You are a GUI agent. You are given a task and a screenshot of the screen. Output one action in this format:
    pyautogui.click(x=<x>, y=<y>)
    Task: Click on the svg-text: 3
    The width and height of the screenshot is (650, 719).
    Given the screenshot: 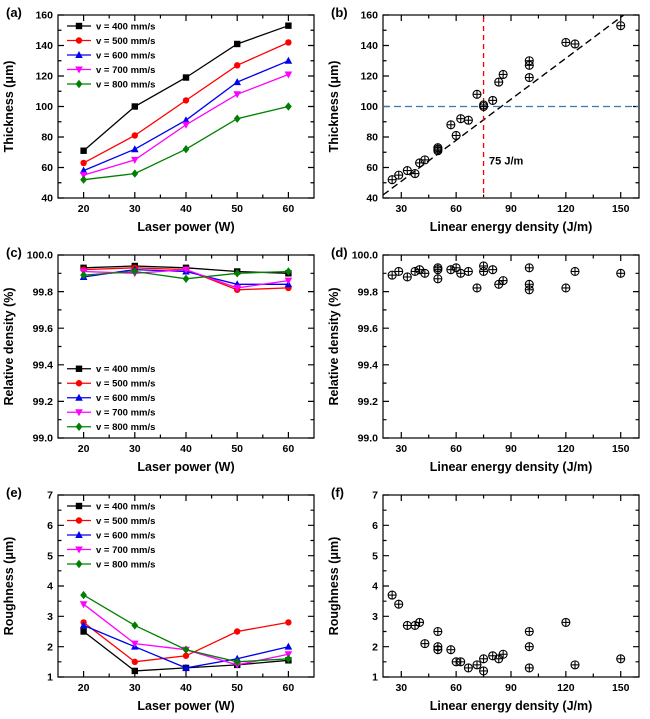 What is the action you would take?
    pyautogui.click(x=50, y=617)
    